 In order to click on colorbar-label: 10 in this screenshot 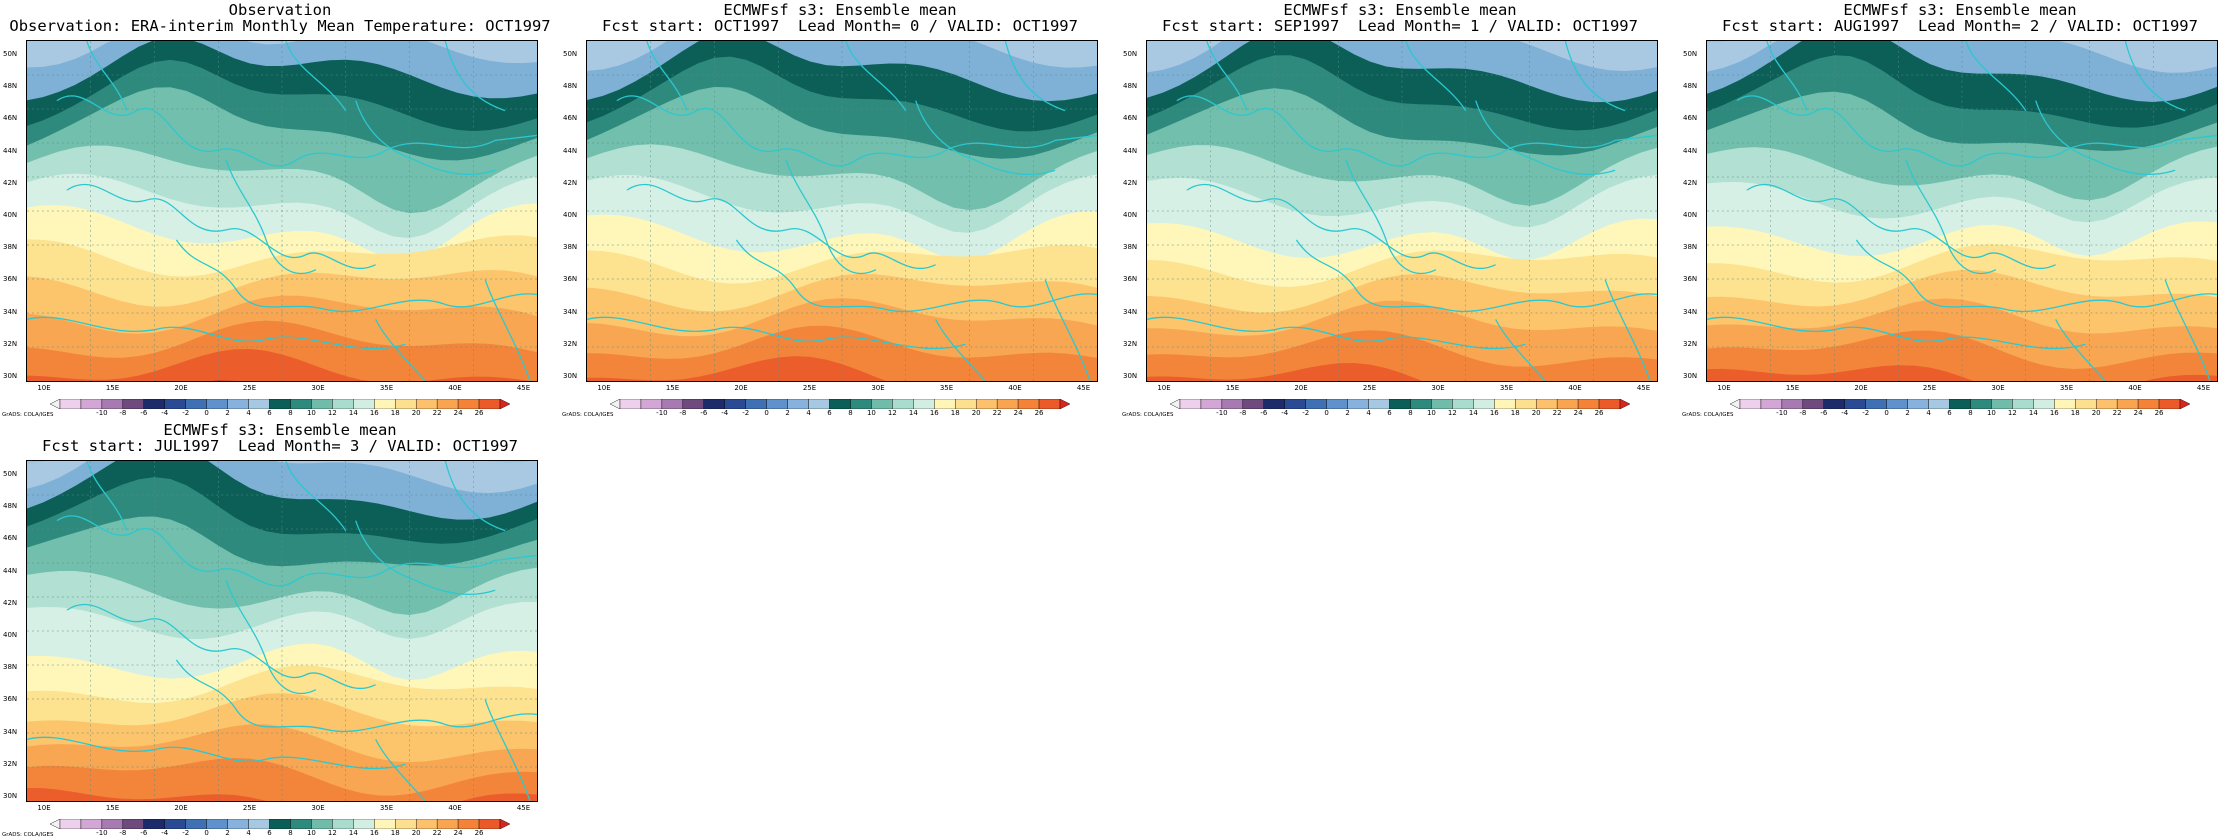, I will do `click(311, 413)`.